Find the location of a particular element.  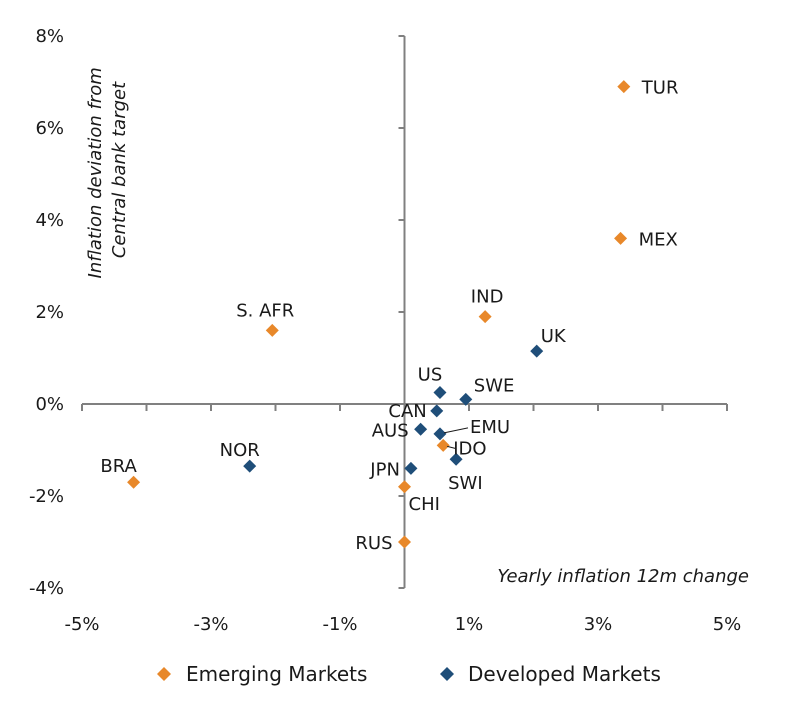

point-label-swi: SWI is located at coordinates (465, 483).